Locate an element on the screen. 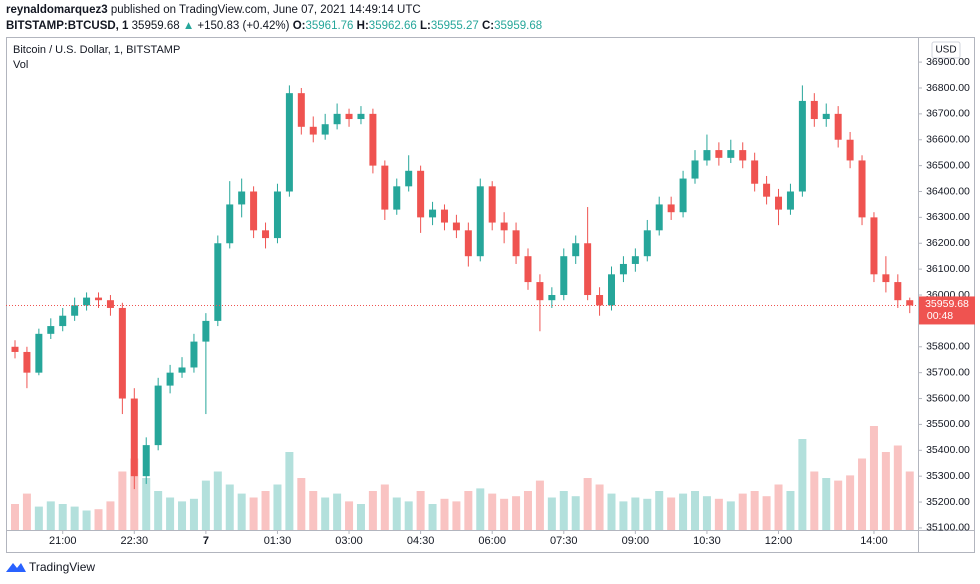  x-tick-label: 21:00 is located at coordinates (63, 541).